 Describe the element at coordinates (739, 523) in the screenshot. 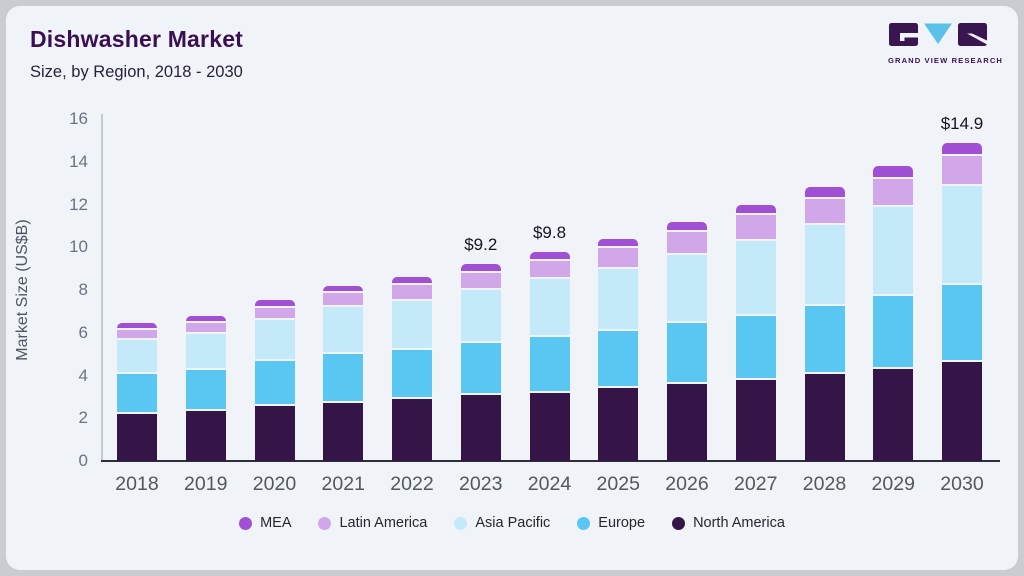

I see `legend-label: North America` at that location.